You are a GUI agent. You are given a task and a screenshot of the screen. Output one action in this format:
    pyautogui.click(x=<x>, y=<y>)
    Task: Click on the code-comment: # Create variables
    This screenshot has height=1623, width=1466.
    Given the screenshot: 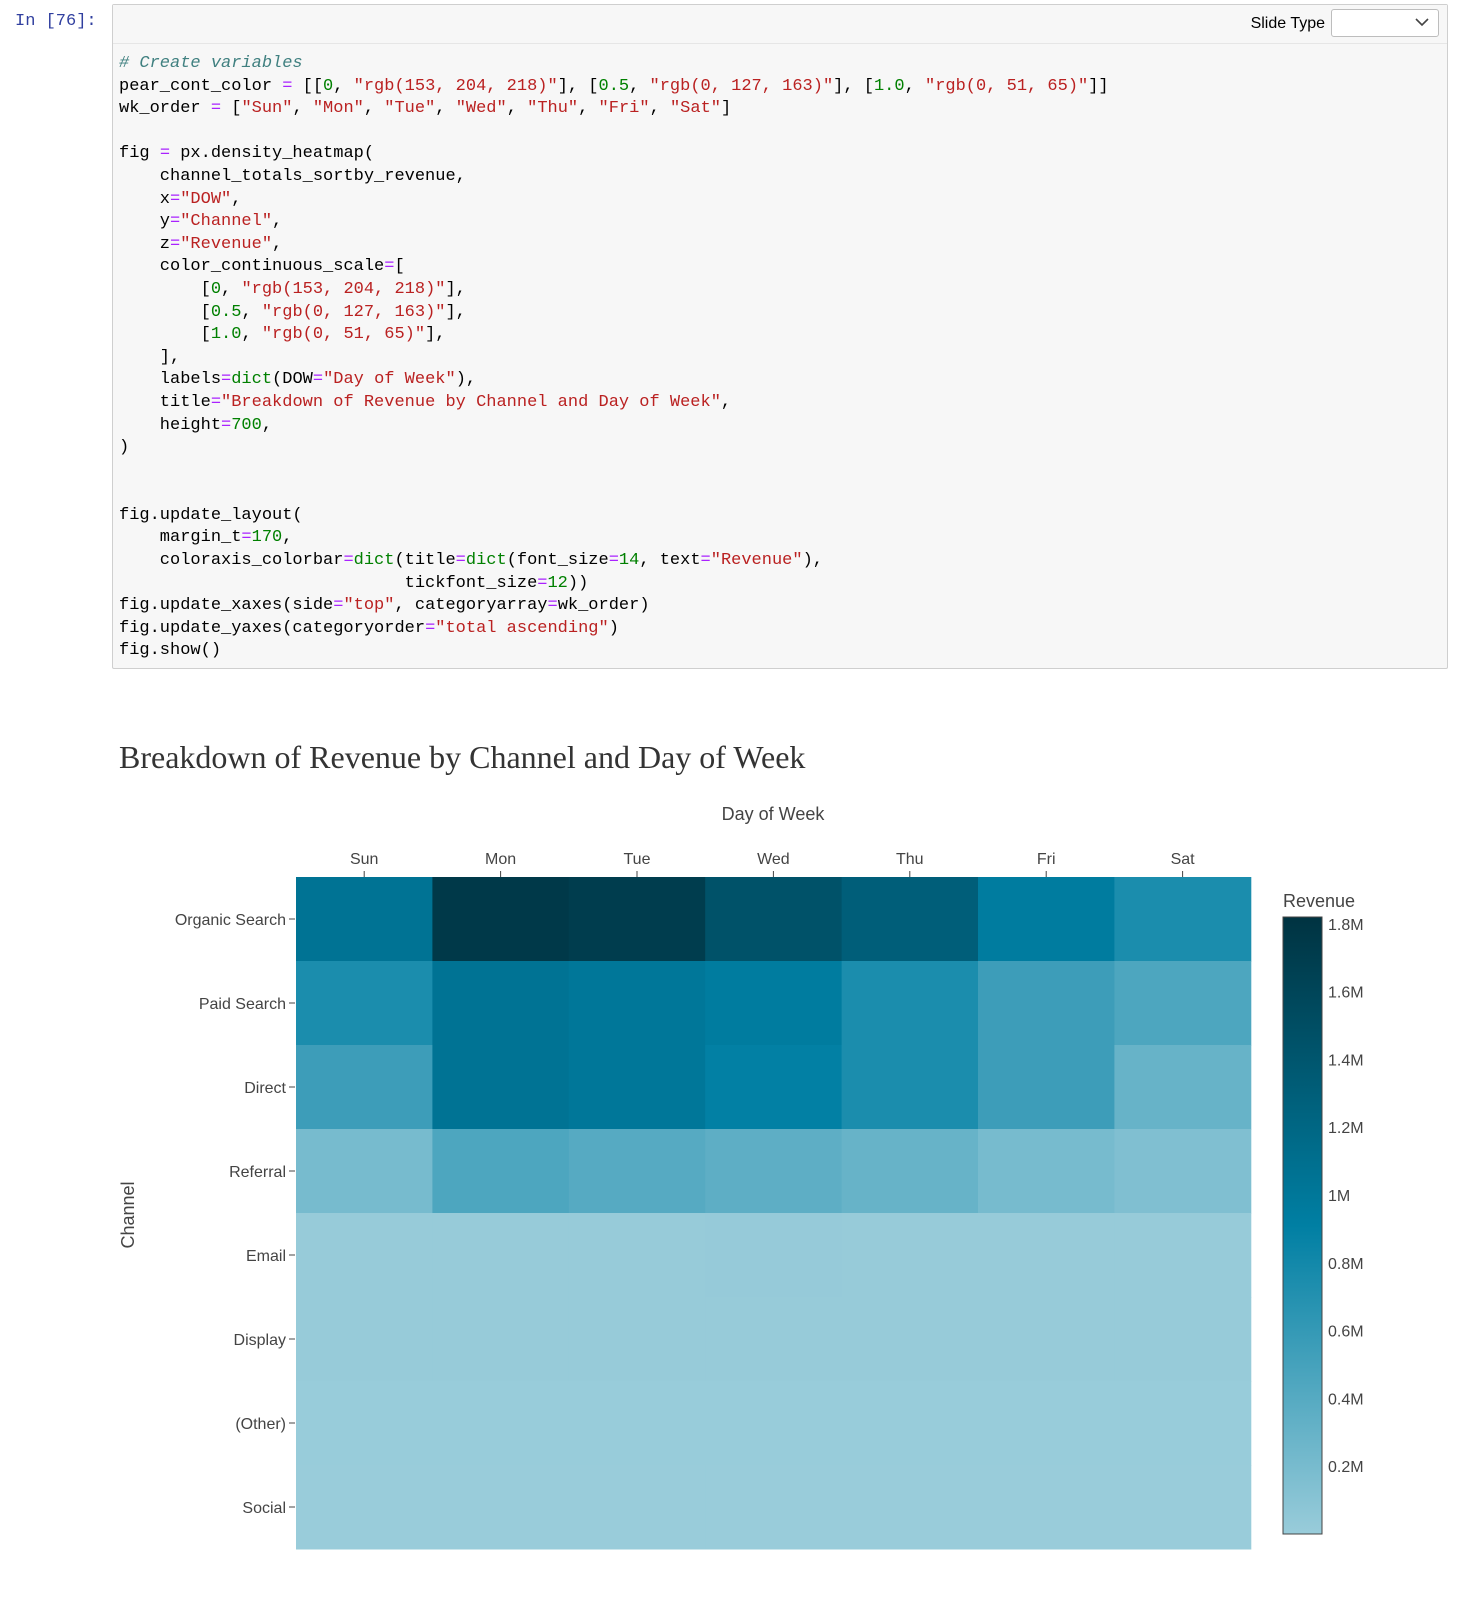 What is the action you would take?
    pyautogui.click(x=211, y=63)
    